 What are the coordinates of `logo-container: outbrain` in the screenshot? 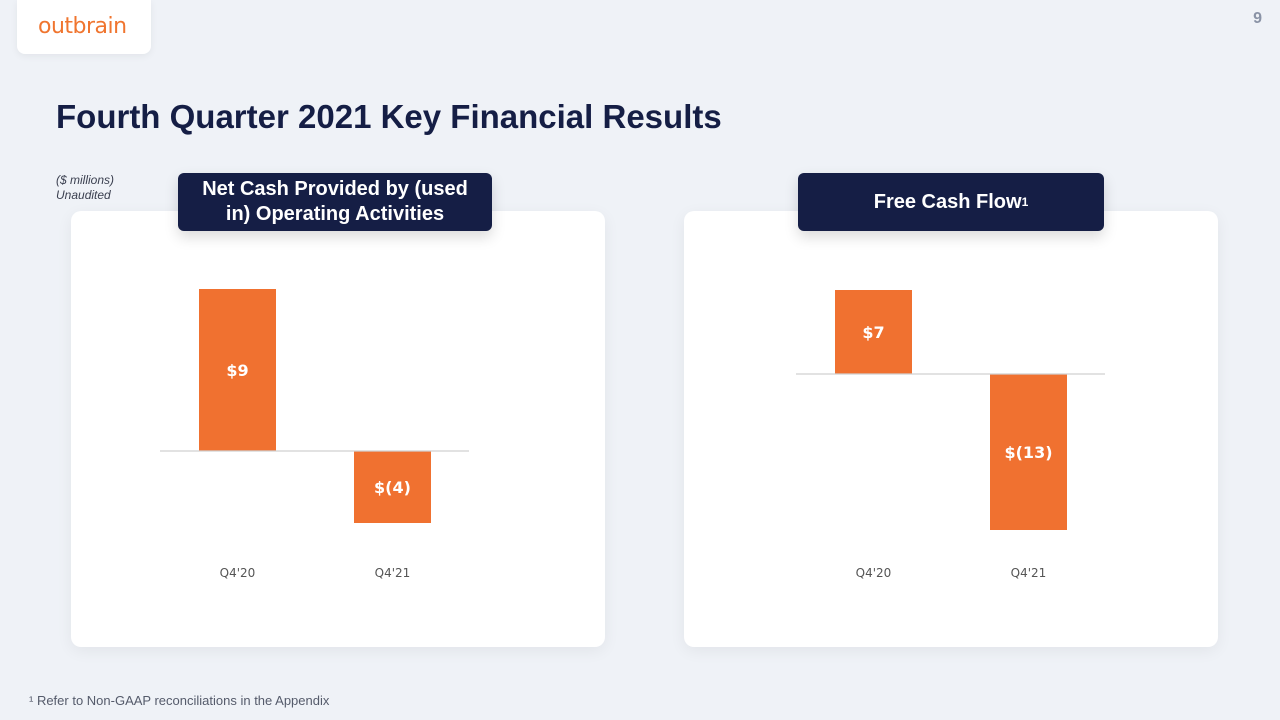 It's located at (84, 27).